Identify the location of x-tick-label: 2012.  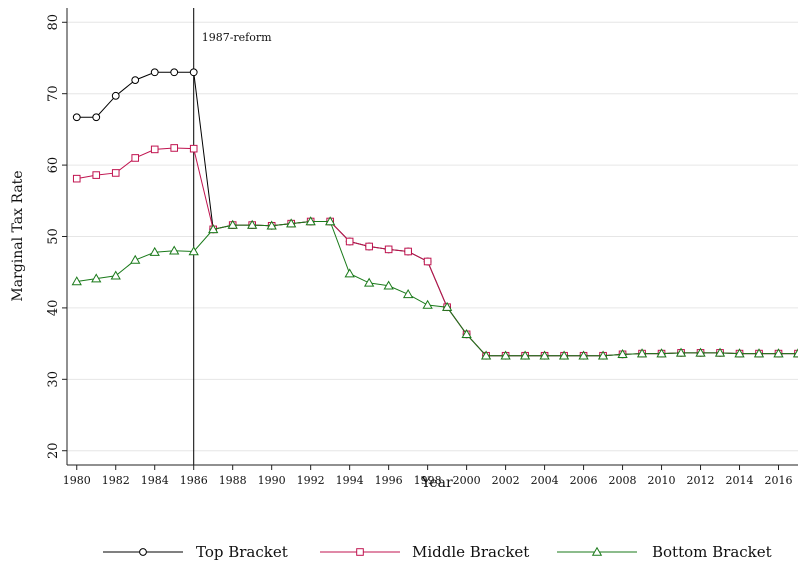
(701, 480).